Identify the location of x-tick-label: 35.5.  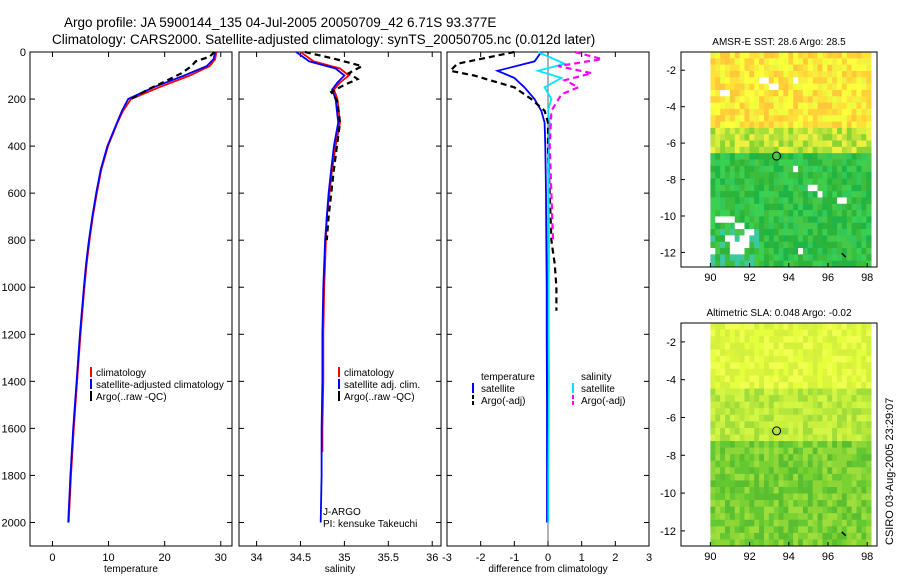
(388, 558).